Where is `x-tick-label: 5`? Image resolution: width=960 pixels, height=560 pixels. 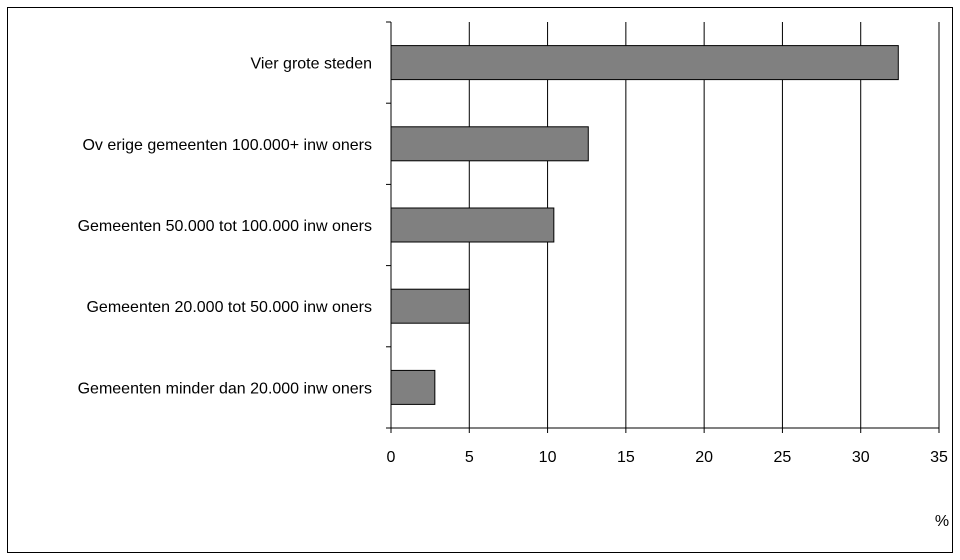 x-tick-label: 5 is located at coordinates (469, 457).